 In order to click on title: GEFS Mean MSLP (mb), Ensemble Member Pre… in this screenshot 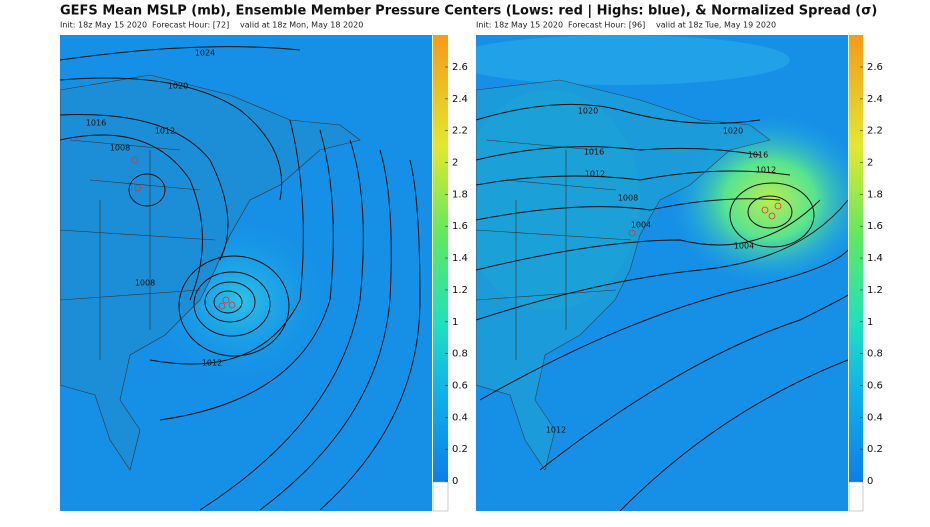, I will do `click(468, 11)`.